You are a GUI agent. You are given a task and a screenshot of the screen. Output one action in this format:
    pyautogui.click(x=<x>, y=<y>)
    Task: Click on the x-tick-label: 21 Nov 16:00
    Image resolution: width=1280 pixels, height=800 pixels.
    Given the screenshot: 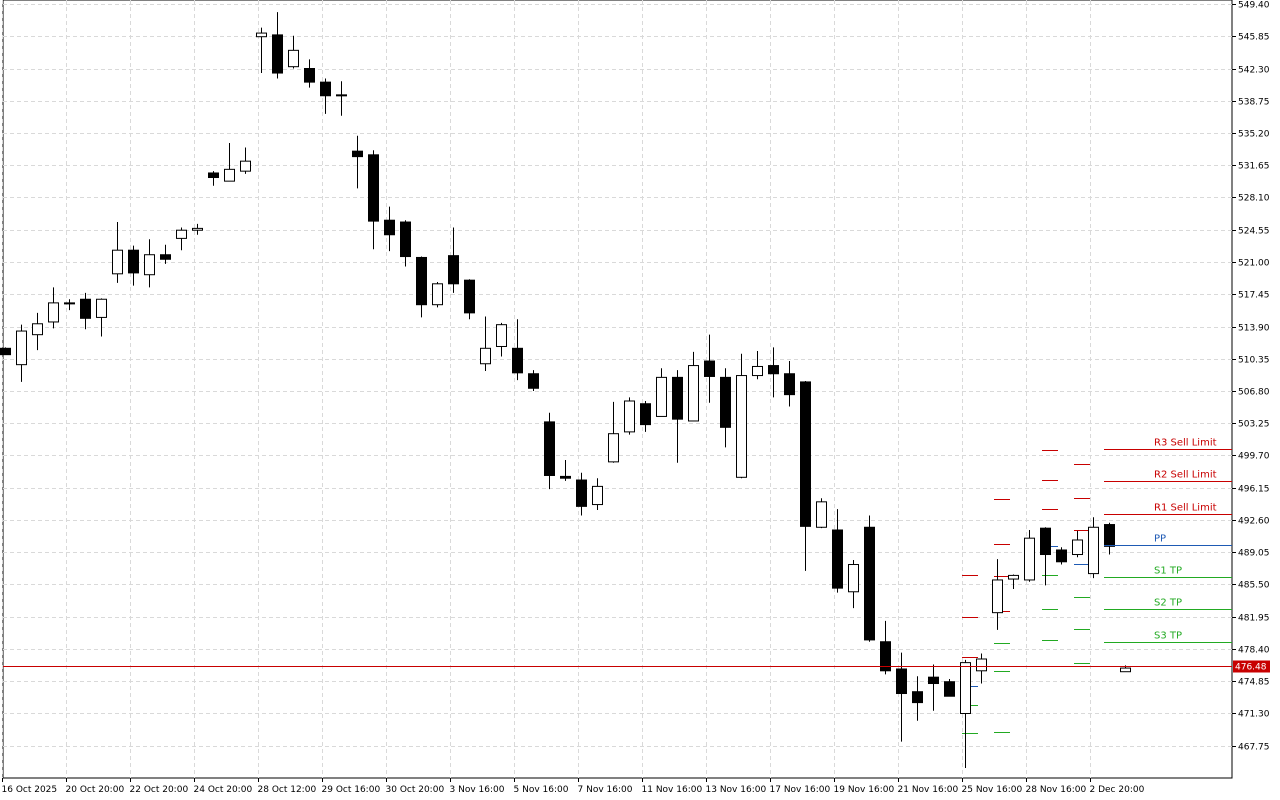 What is the action you would take?
    pyautogui.click(x=928, y=790)
    